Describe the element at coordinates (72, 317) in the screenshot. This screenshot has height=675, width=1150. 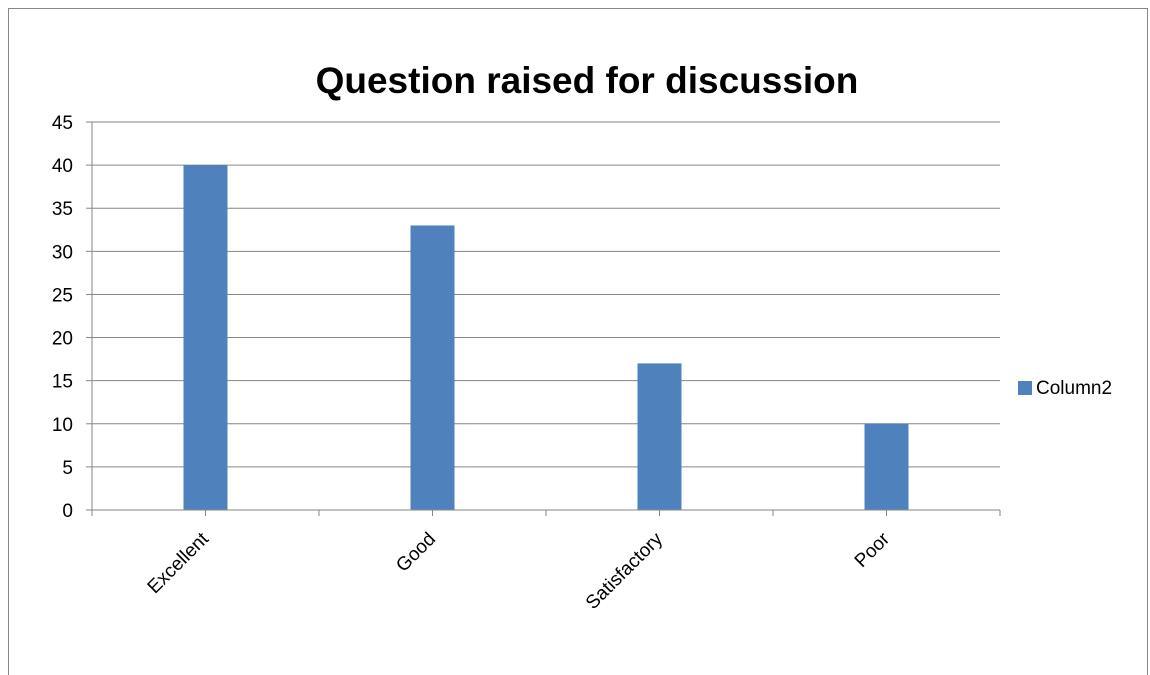
I see `y-axis-ticks: 0 5 10 15 20 25 30 35 40 45` at that location.